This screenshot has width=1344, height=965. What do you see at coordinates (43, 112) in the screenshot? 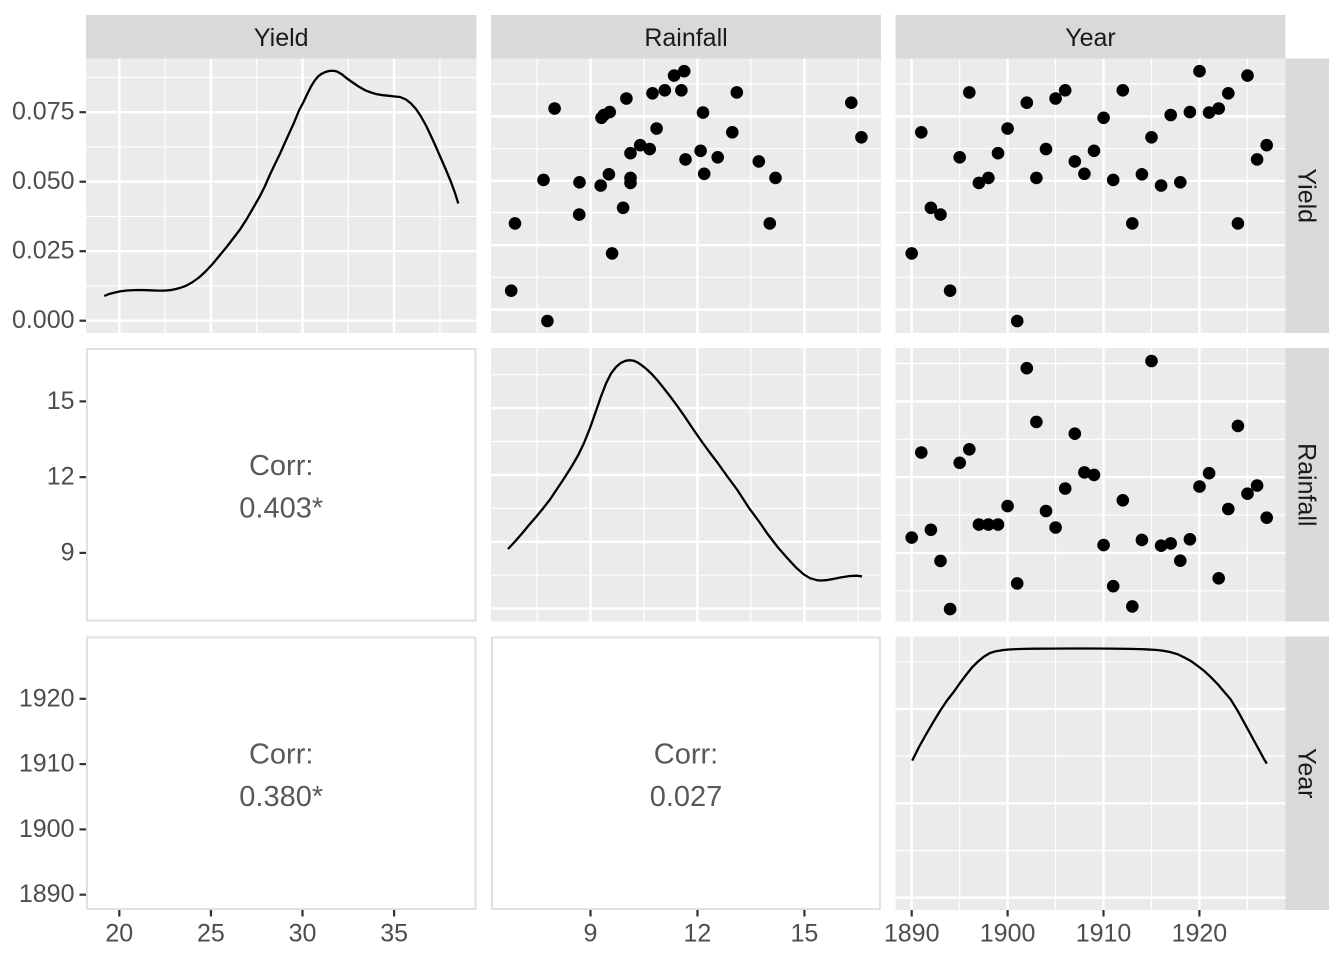
I see `svg-text: 0.075` at bounding box center [43, 112].